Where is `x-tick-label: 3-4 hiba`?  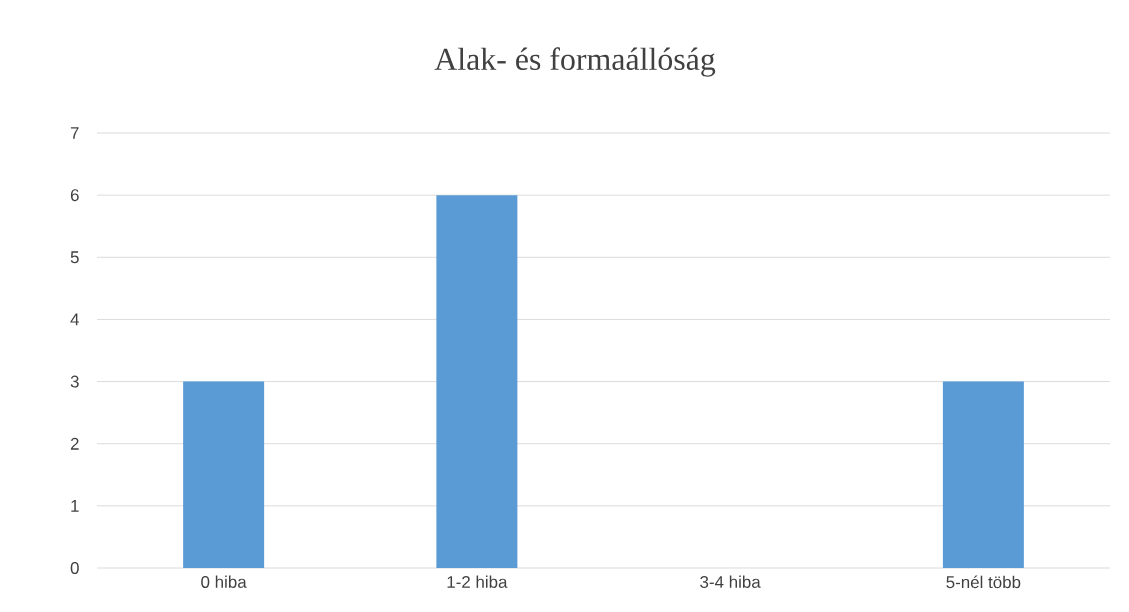
x-tick-label: 3-4 hiba is located at coordinates (730, 581).